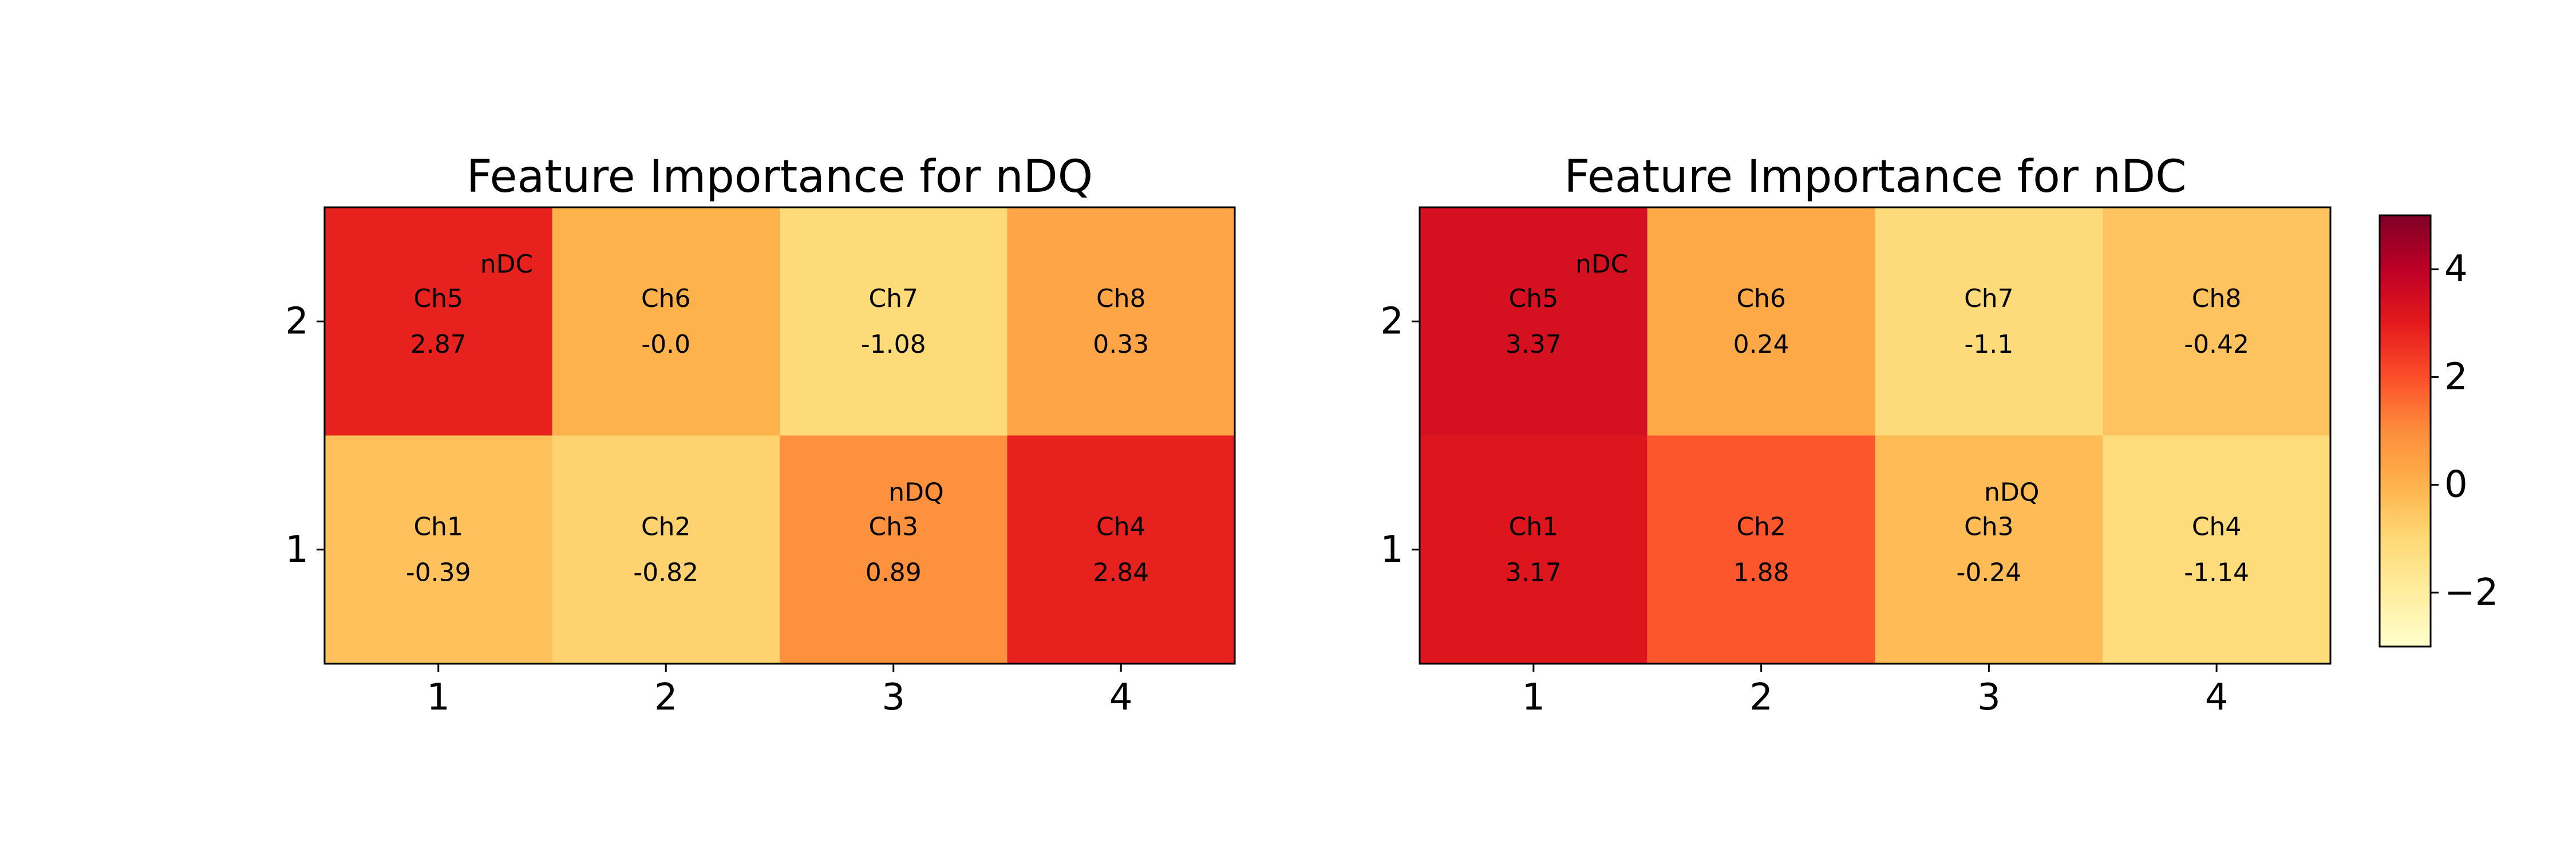  What do you see at coordinates (665, 572) in the screenshot?
I see `cell-value: -0.82` at bounding box center [665, 572].